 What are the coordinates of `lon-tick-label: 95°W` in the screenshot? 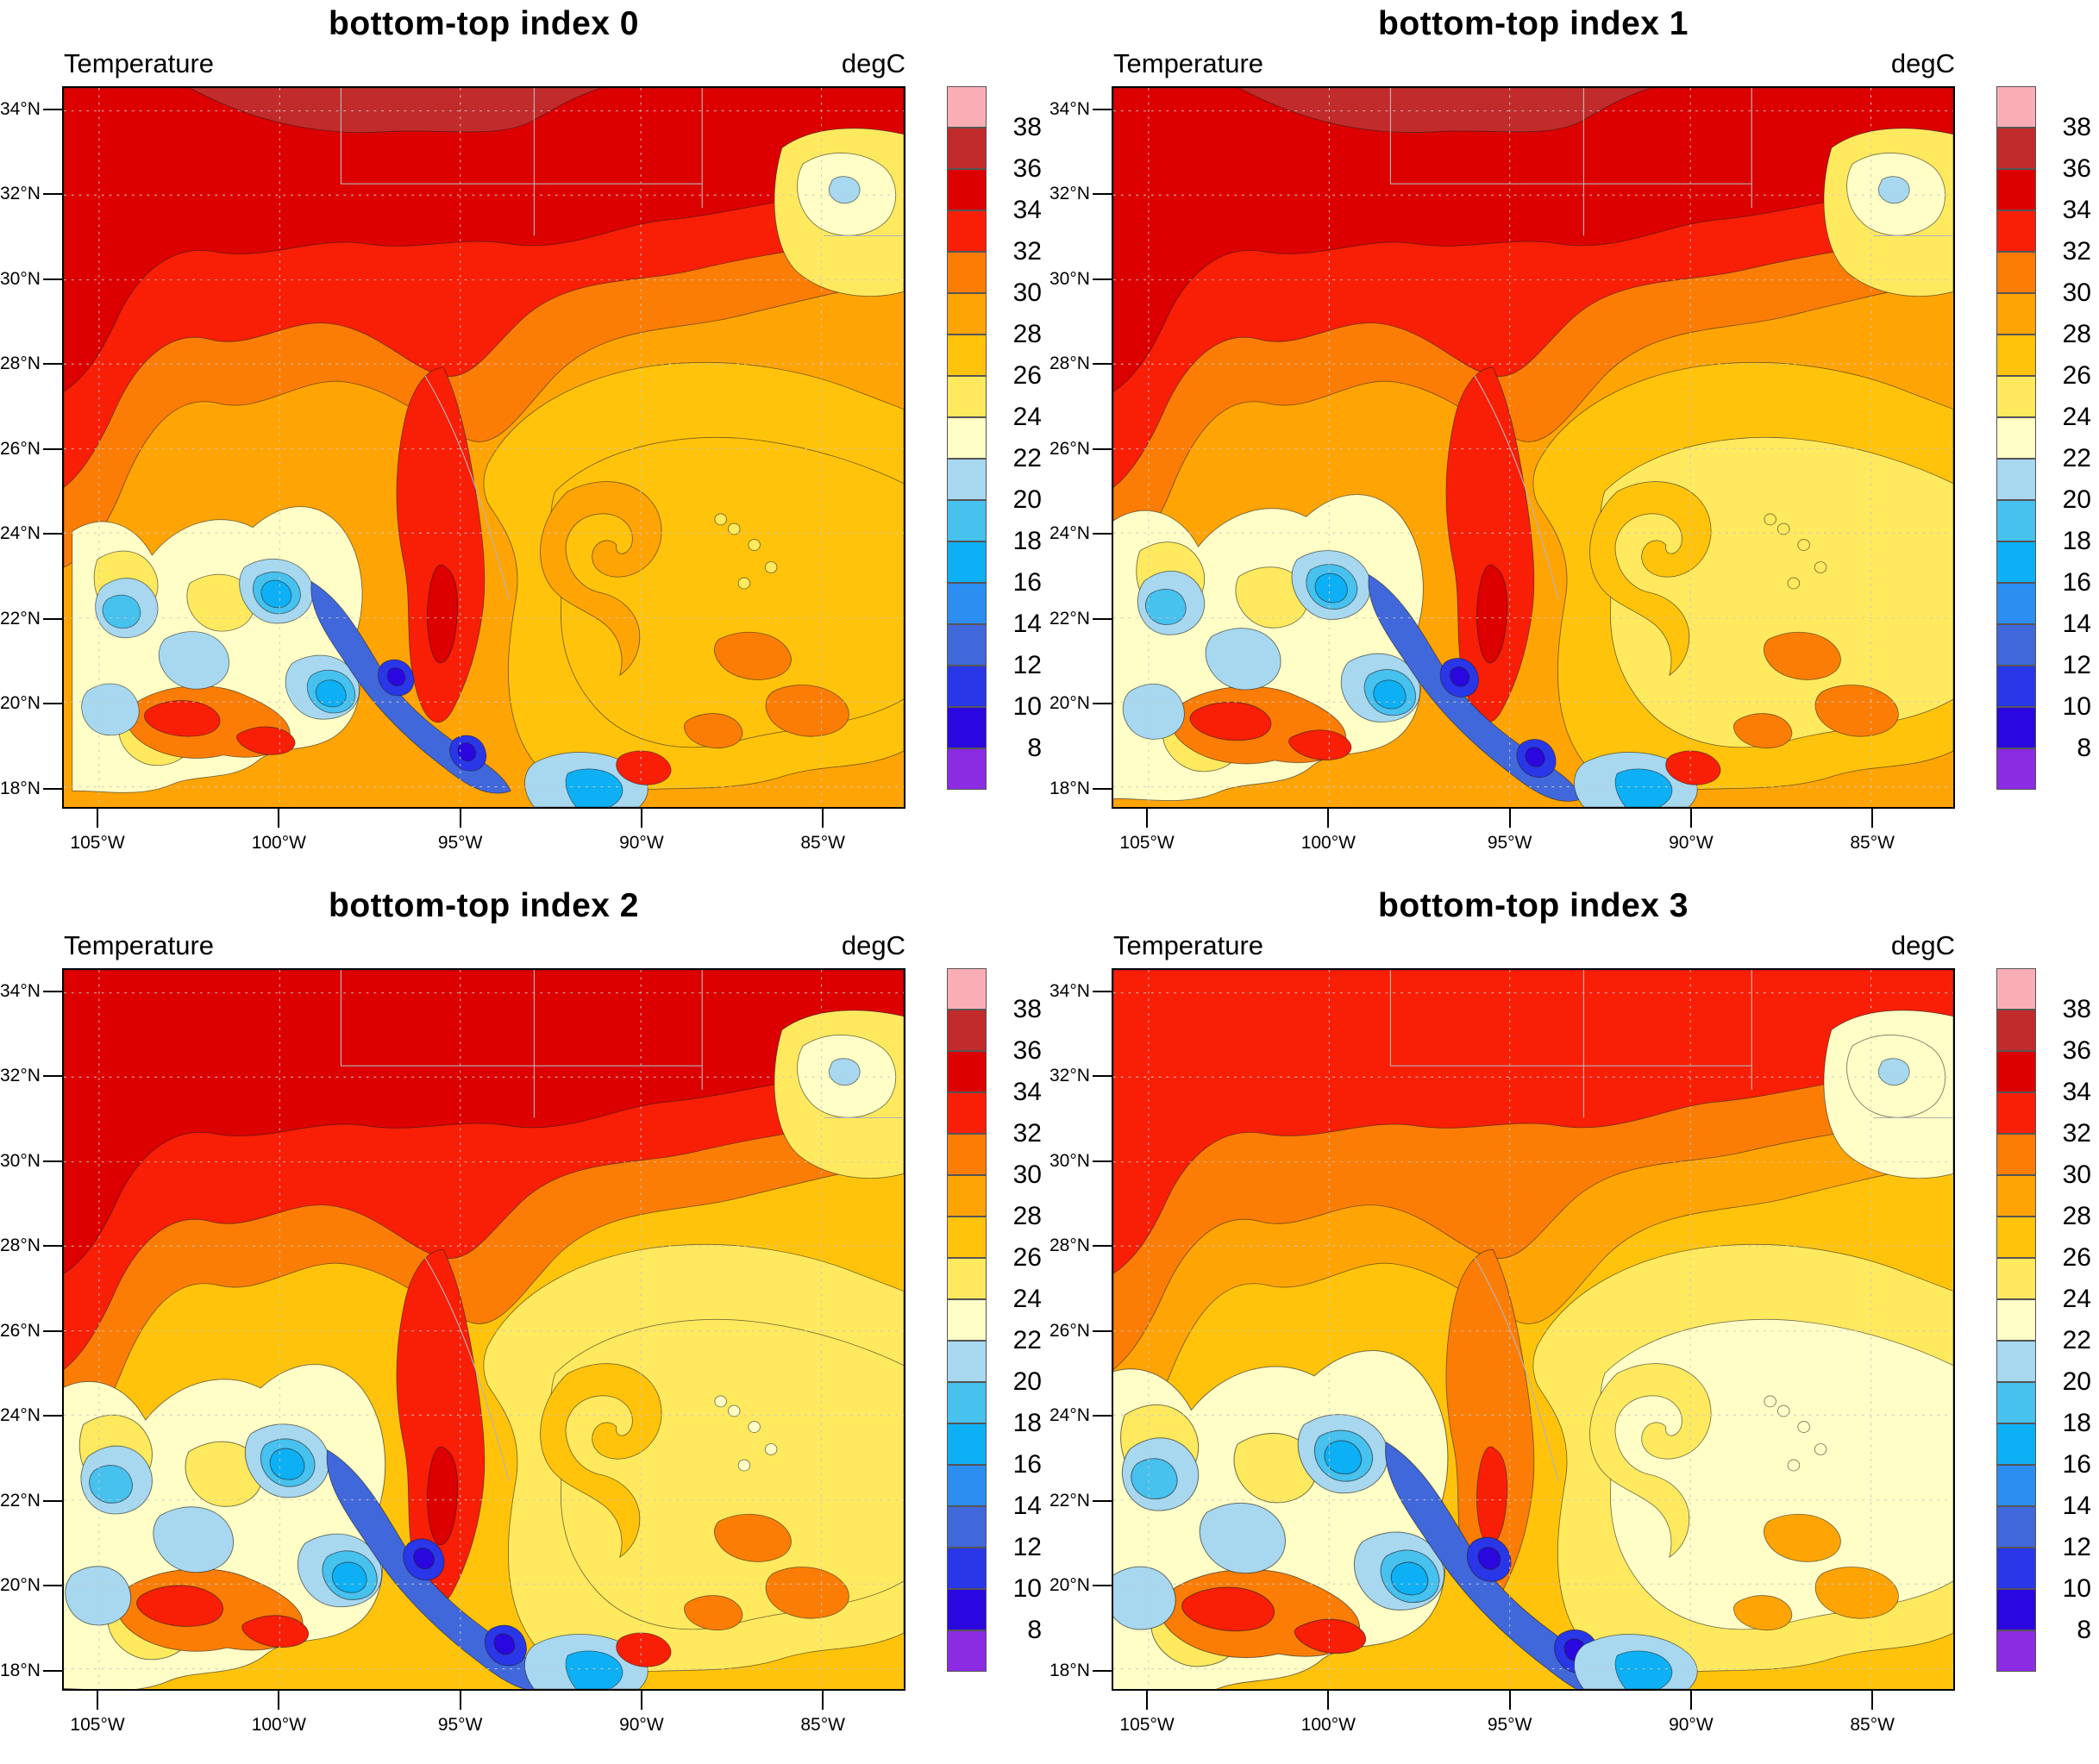 It's located at (1509, 1725).